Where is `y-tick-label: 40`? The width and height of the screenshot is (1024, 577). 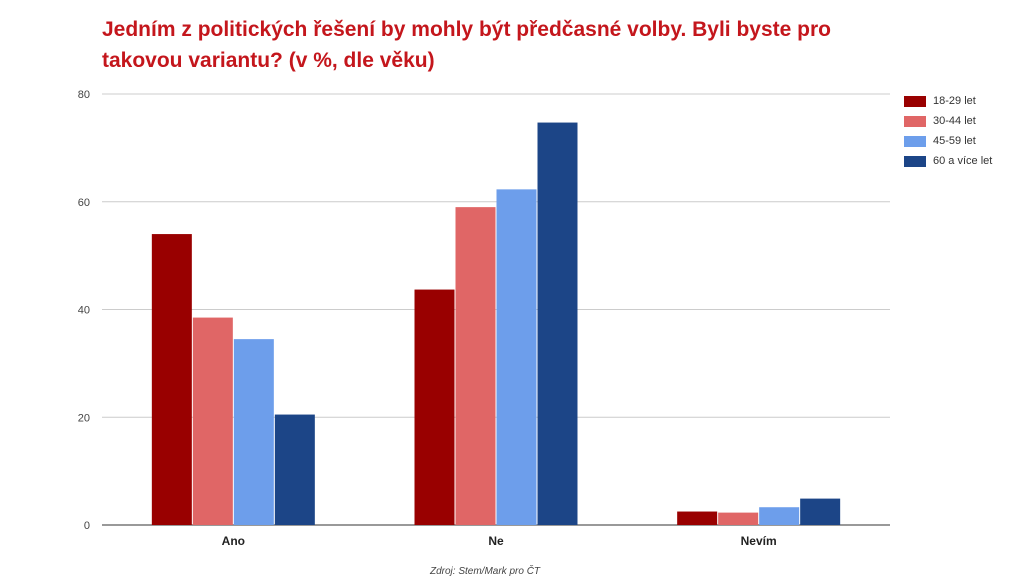 y-tick-label: 40 is located at coordinates (84, 311).